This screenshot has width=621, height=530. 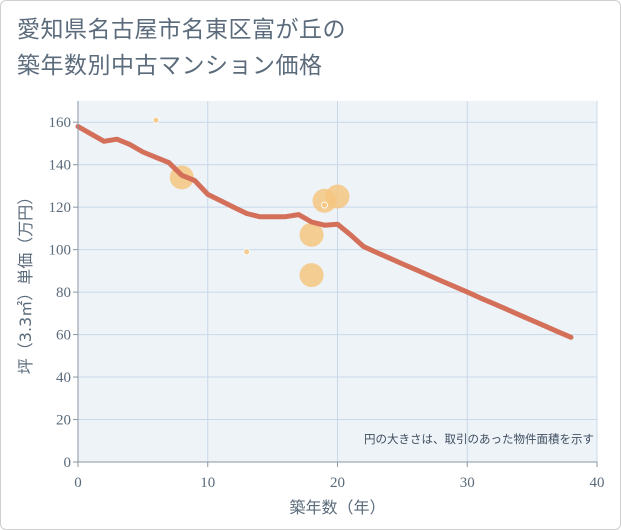 I want to click on y-axis-label: 坪（3.3㎡）単価（万円）, so click(x=25, y=281).